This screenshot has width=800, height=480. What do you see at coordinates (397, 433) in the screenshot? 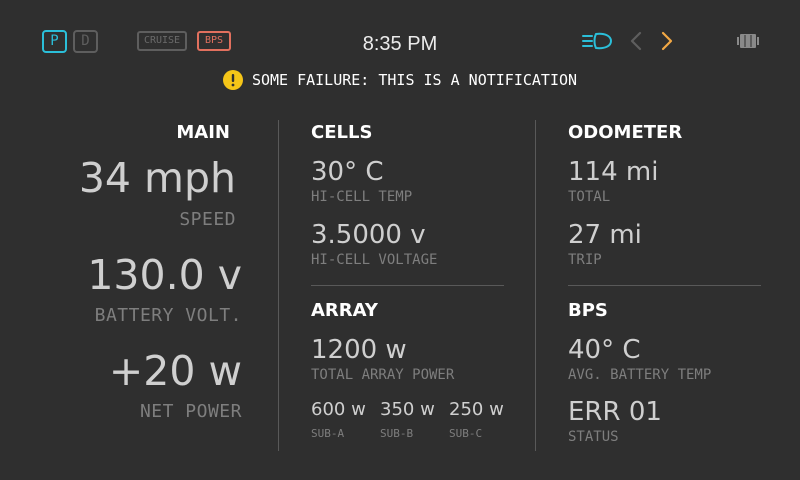
I see `sub-b-label: SUB-B` at bounding box center [397, 433].